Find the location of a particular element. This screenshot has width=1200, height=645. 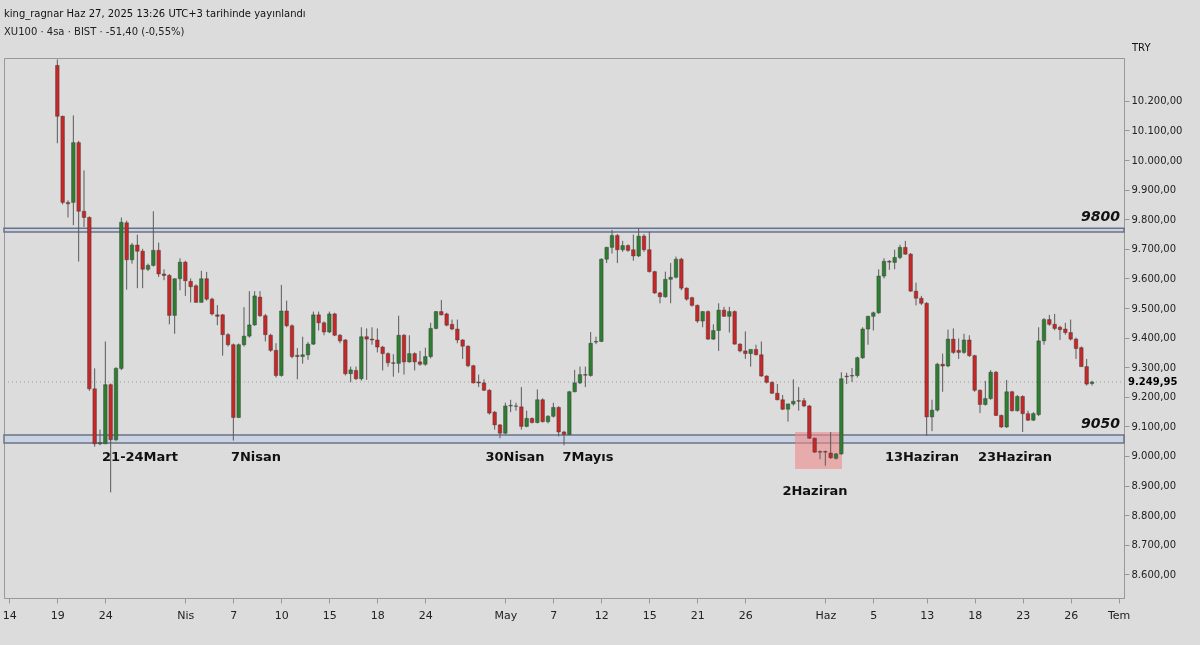

y-tick-label: 9.800,00 is located at coordinates (1154, 219).